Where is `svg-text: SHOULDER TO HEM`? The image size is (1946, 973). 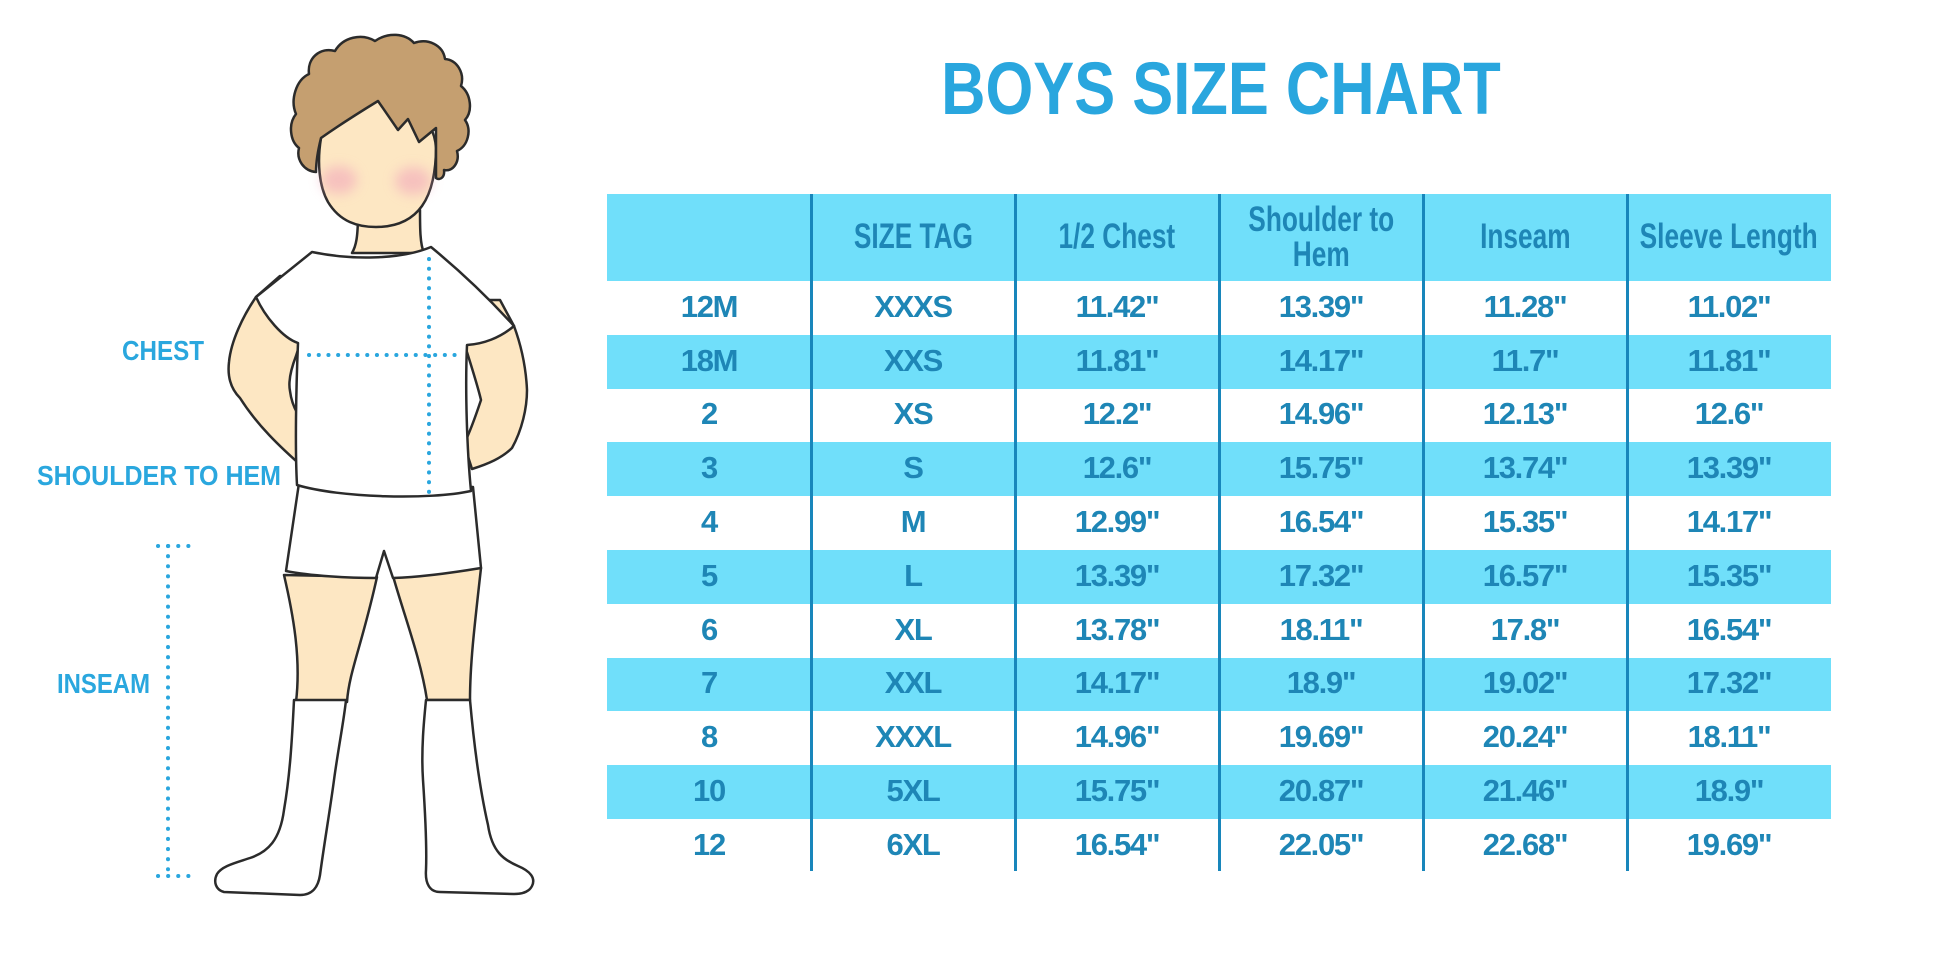 svg-text: SHOULDER TO HEM is located at coordinates (159, 475).